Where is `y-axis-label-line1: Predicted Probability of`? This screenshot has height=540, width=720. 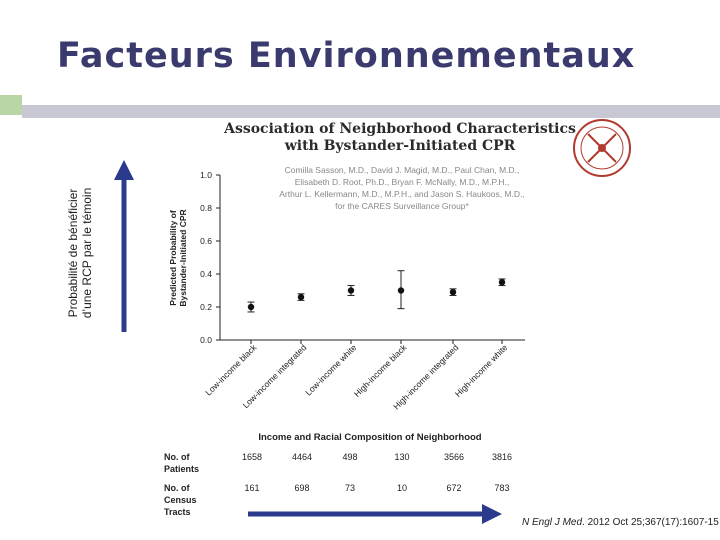
y-axis-label-line1: Predicted Probability of is located at coordinates (173, 258).